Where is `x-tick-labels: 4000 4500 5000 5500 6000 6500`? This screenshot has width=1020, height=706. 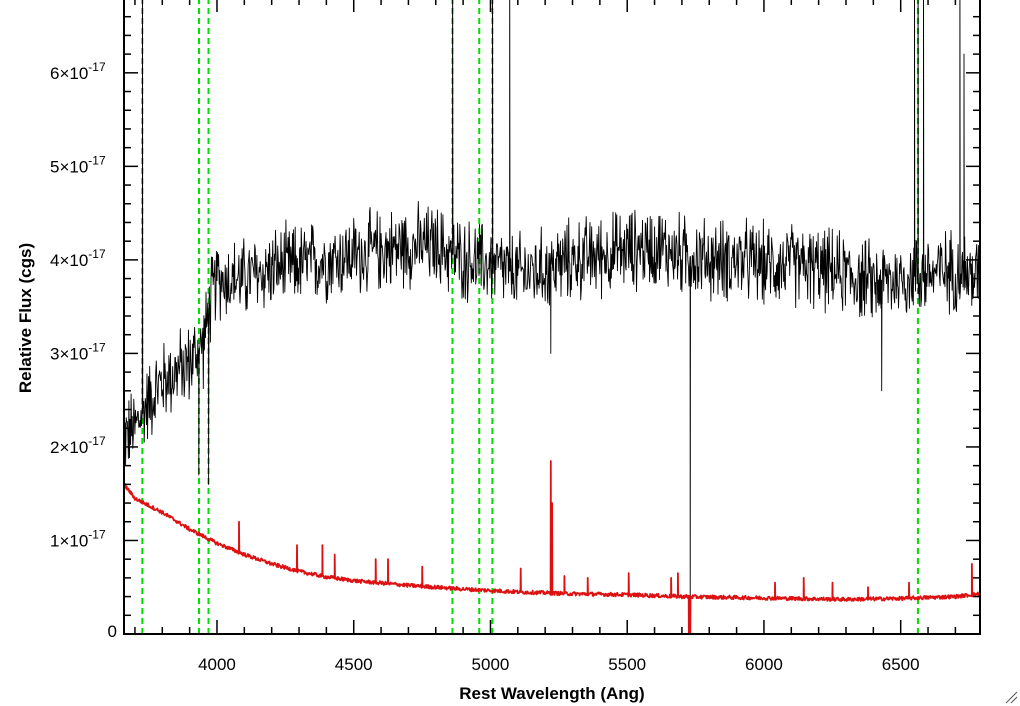 x-tick-labels: 4000 4500 5000 5500 6000 6500 is located at coordinates (559, 664).